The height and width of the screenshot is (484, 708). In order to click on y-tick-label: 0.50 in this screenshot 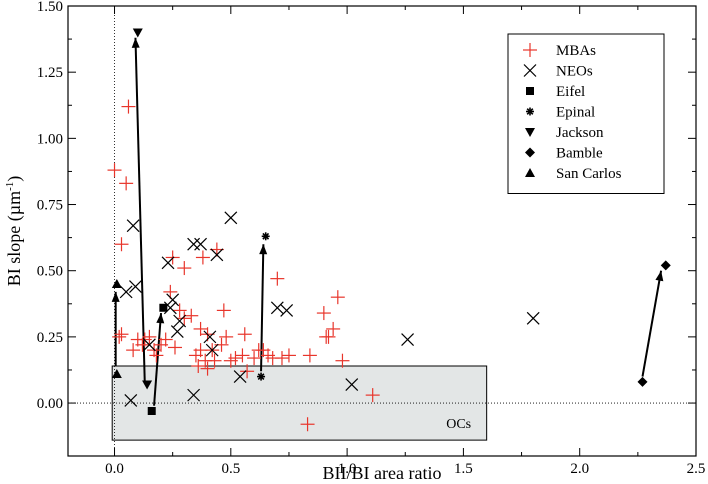, I will do `click(50, 272)`.